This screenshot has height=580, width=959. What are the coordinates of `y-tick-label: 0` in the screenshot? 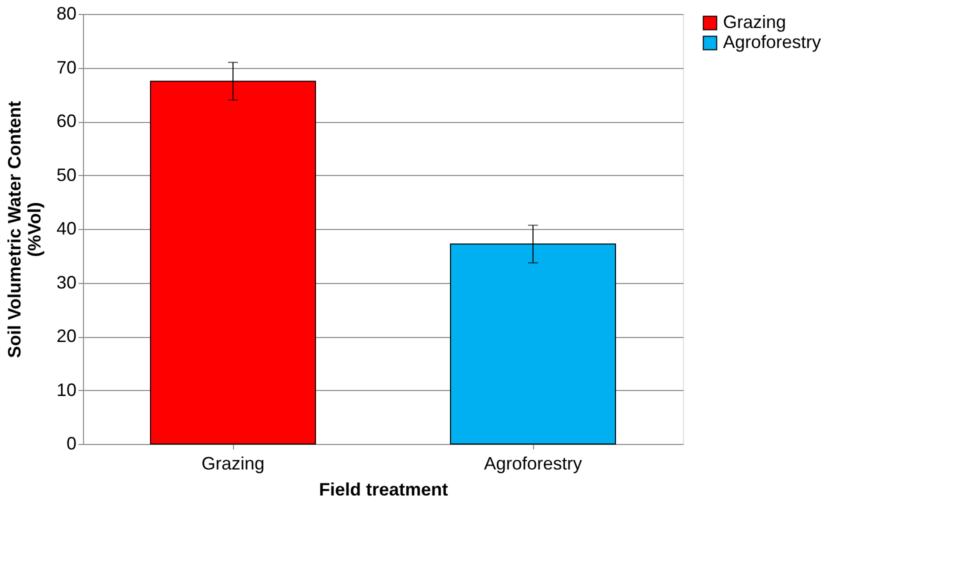 It's located at (71, 444).